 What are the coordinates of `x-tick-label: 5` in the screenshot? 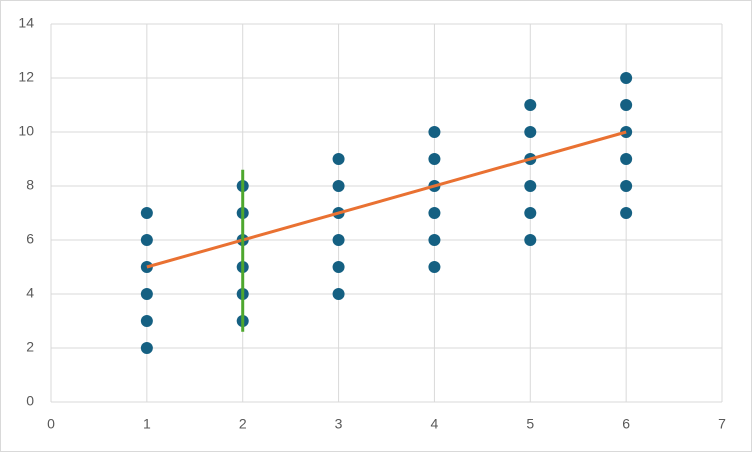 It's located at (530, 424).